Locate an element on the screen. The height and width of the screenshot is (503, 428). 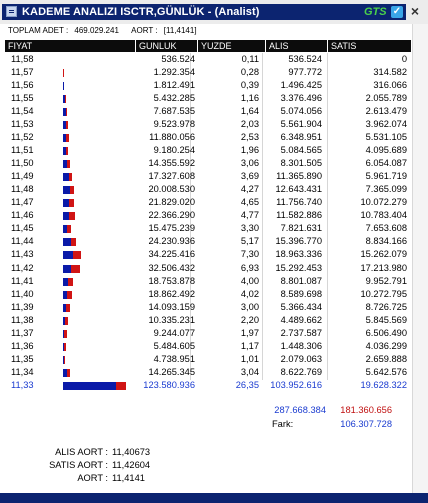
col-alis: ALIS is located at coordinates (296, 46).